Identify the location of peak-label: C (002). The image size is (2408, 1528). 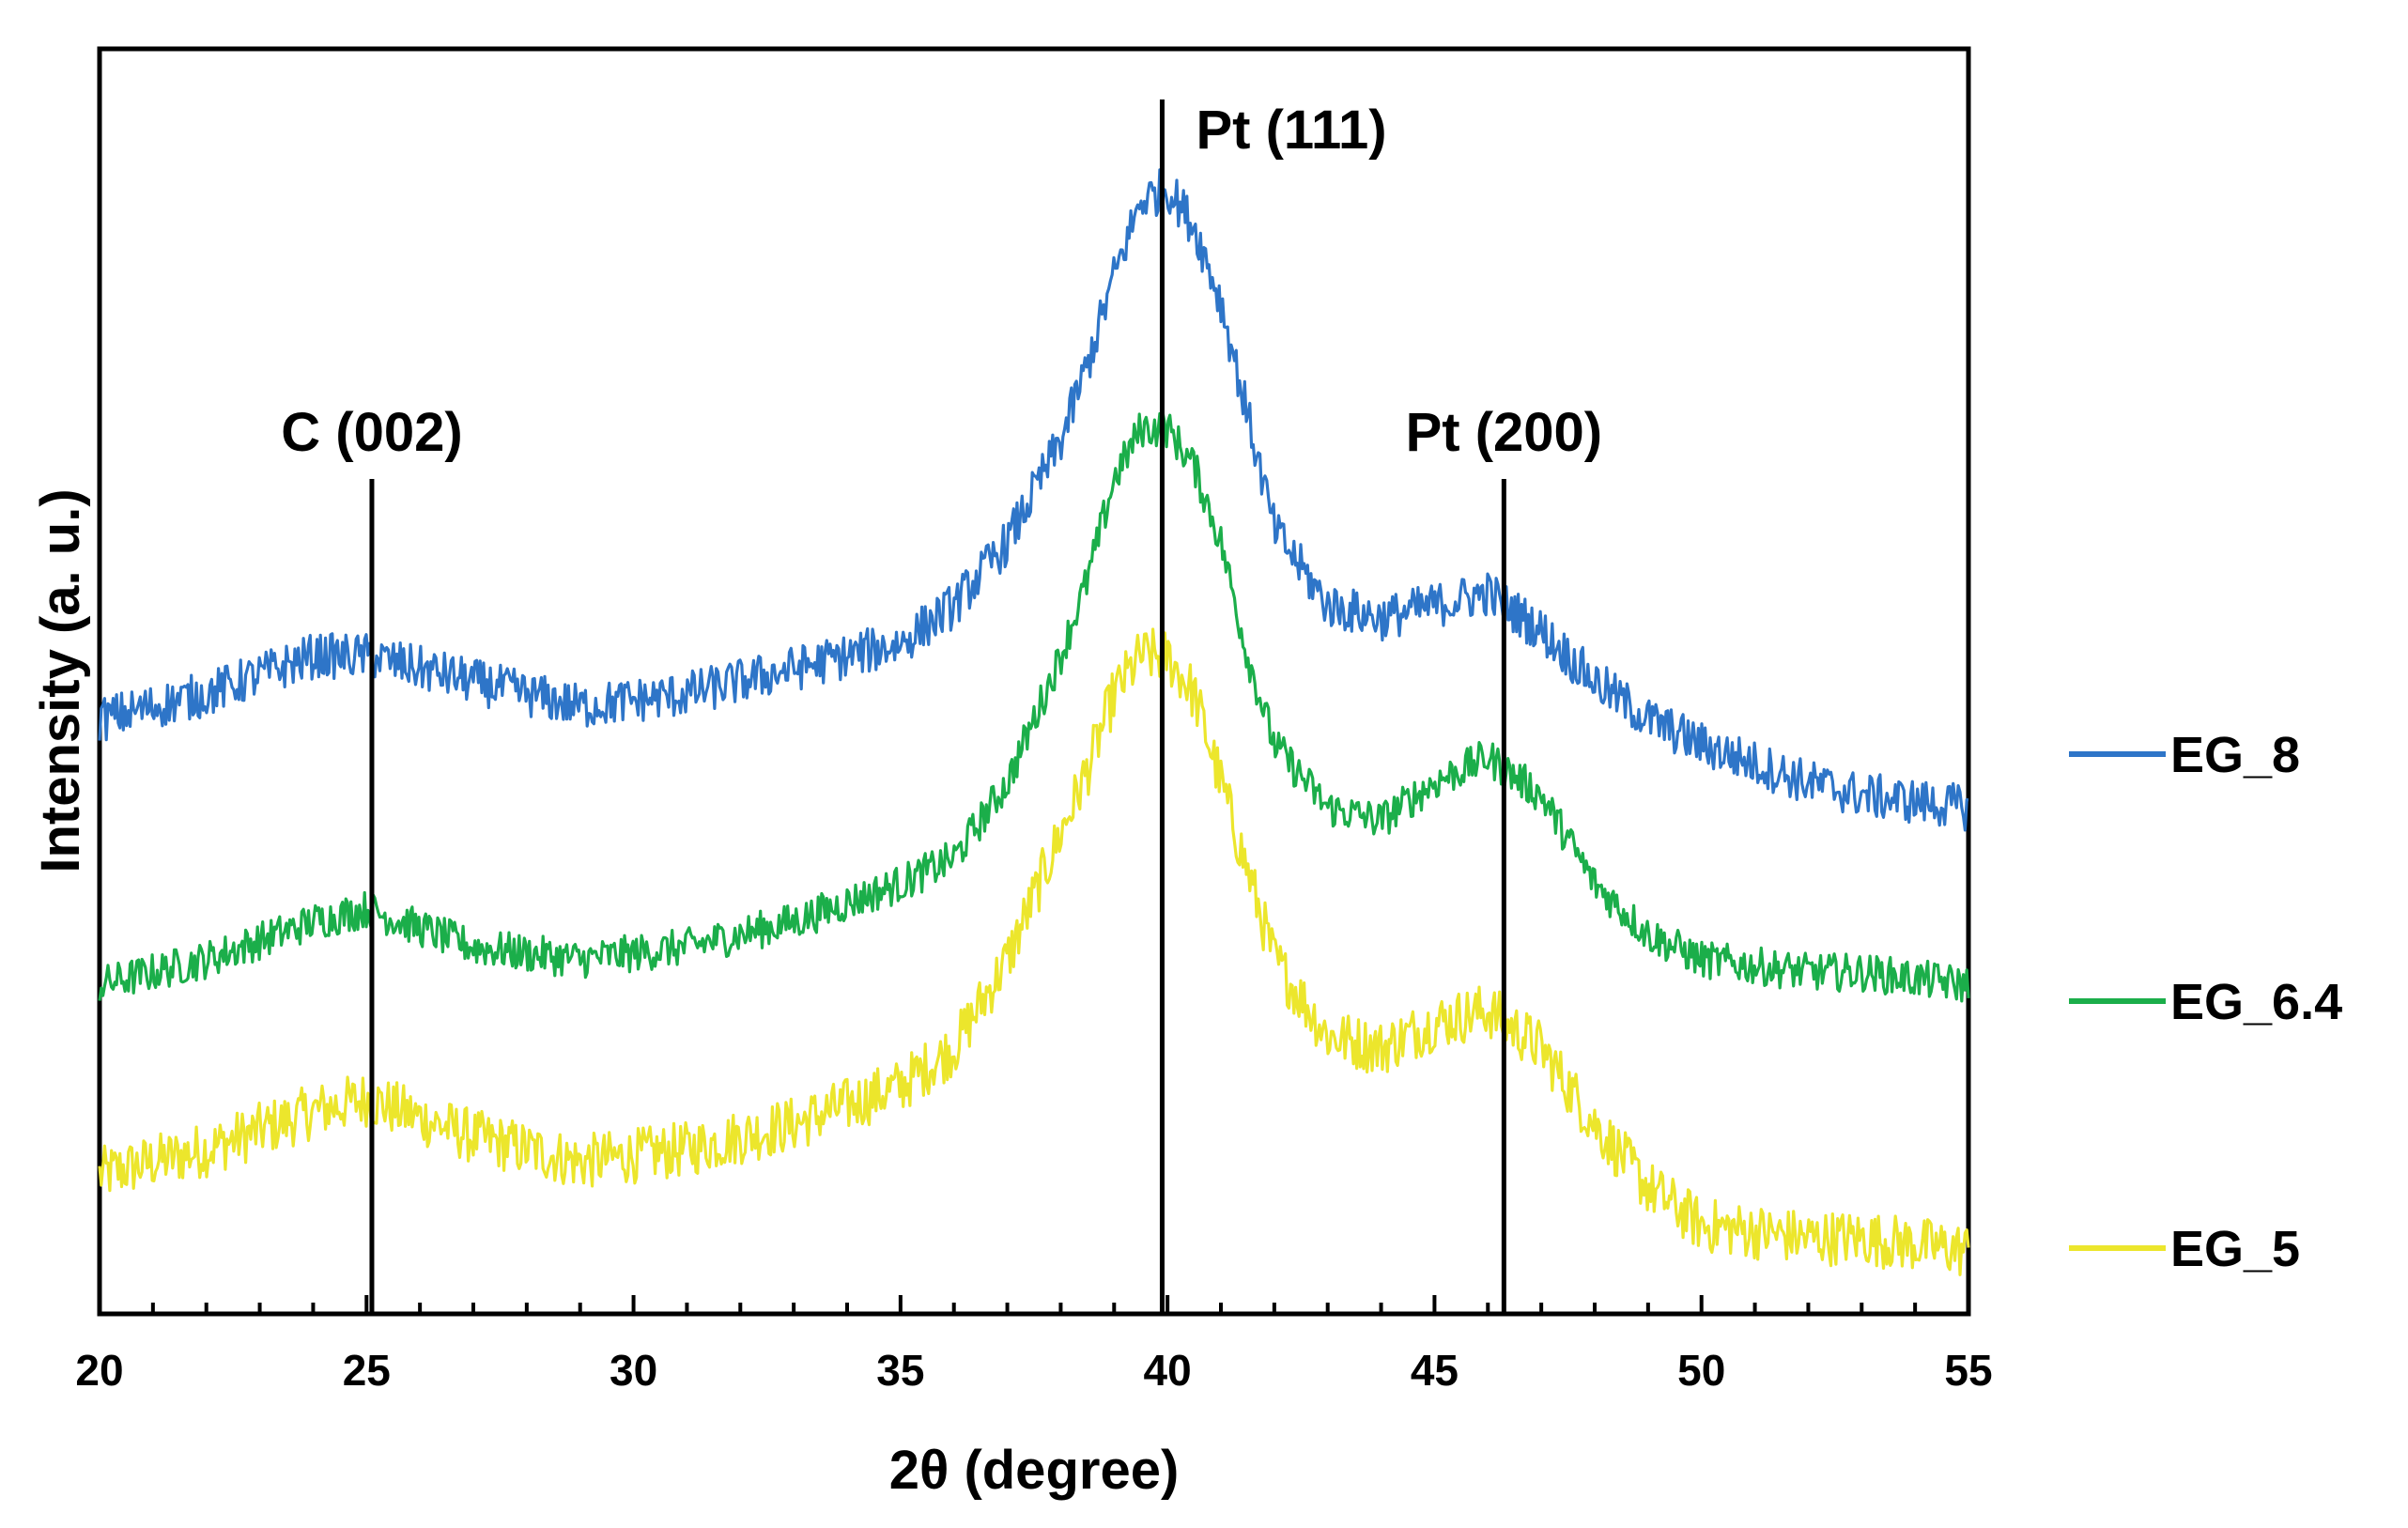
(371, 432).